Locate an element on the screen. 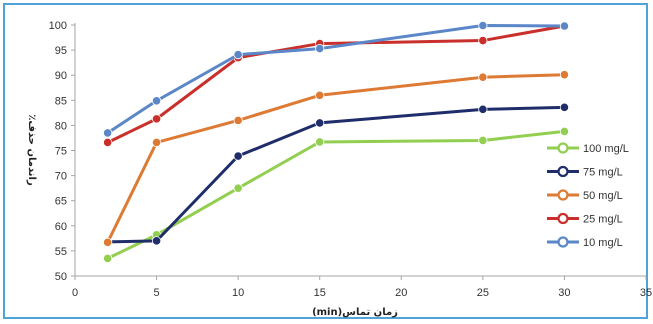 This screenshot has width=653, height=324. x-tick-label: 0 is located at coordinates (75, 293).